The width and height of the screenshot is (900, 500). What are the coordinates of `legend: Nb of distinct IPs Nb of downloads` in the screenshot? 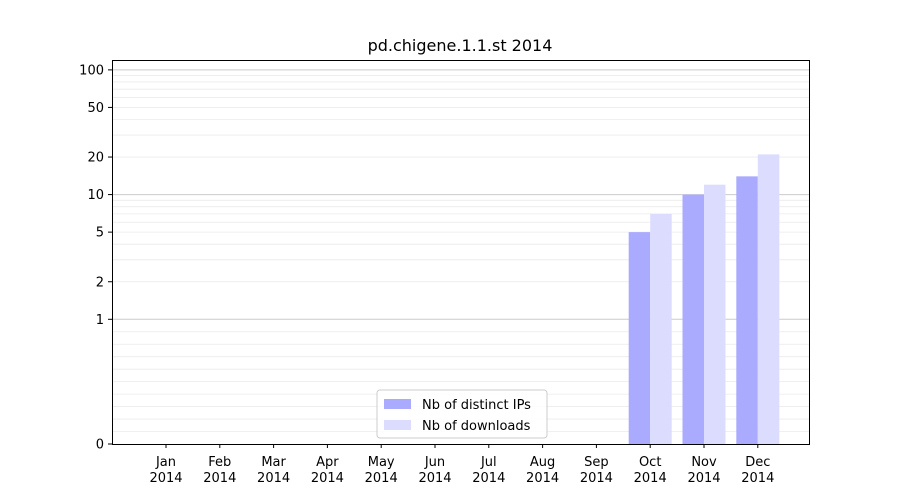 It's located at (462, 414).